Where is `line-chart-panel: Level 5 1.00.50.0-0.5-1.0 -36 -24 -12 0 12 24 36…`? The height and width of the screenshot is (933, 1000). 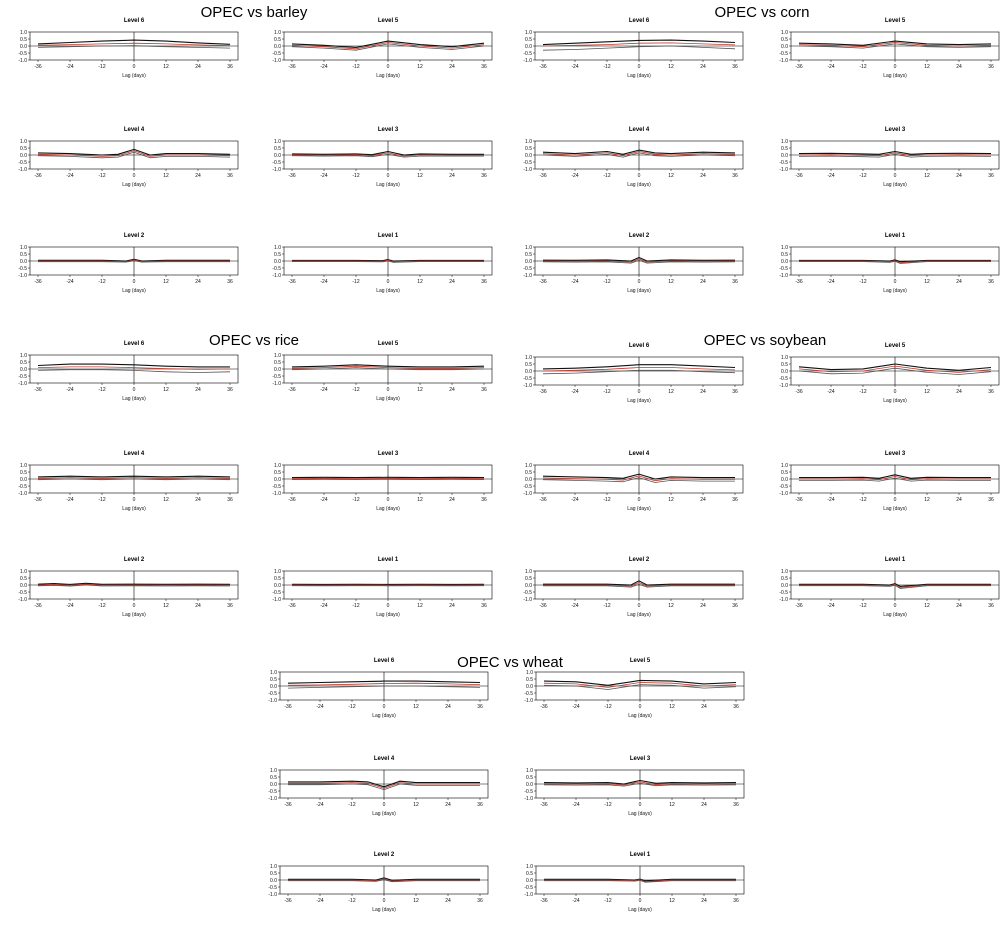
line-chart-panel: Level 5 1.00.50.0-0.5-1.0 -36 -24 -12 0 12 24 36… is located at coordinates (382, 371).